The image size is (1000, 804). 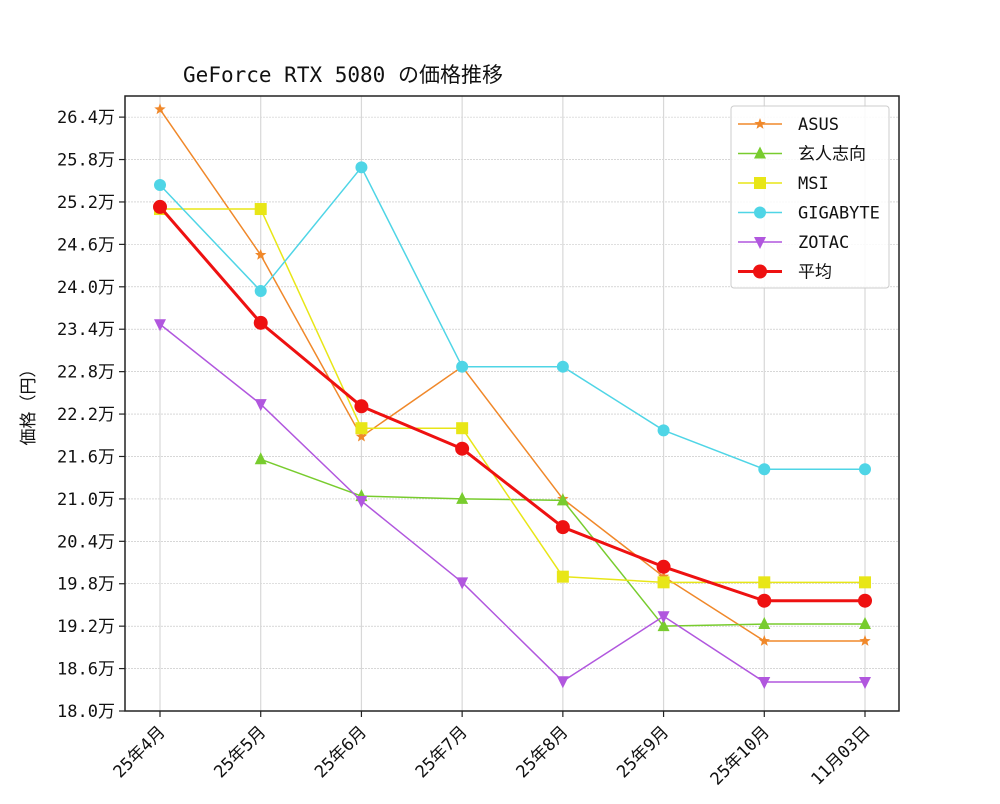 I want to click on y-tick-label: 24.0万, so click(x=86, y=288).